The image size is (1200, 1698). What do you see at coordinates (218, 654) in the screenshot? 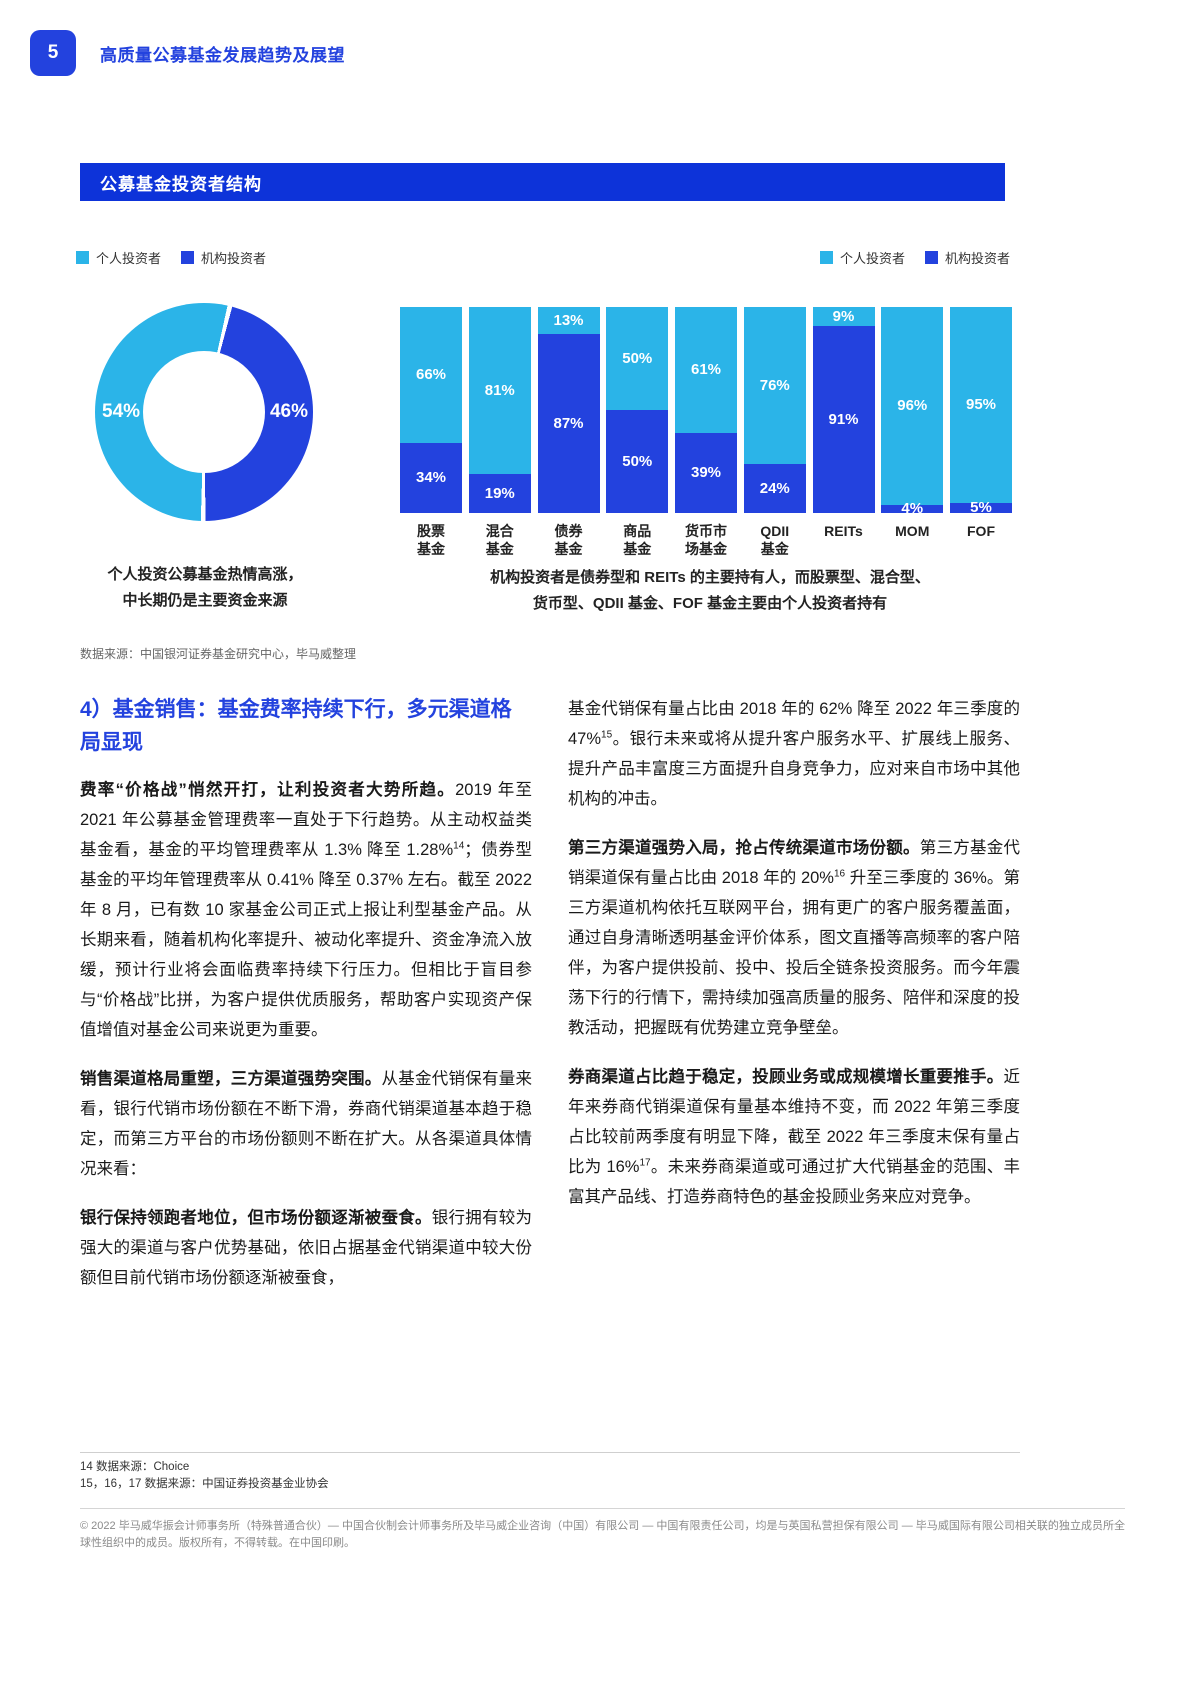
I see `data-source-note: 数据来源：中国银河证券基金研究中心，毕马威整理` at bounding box center [218, 654].